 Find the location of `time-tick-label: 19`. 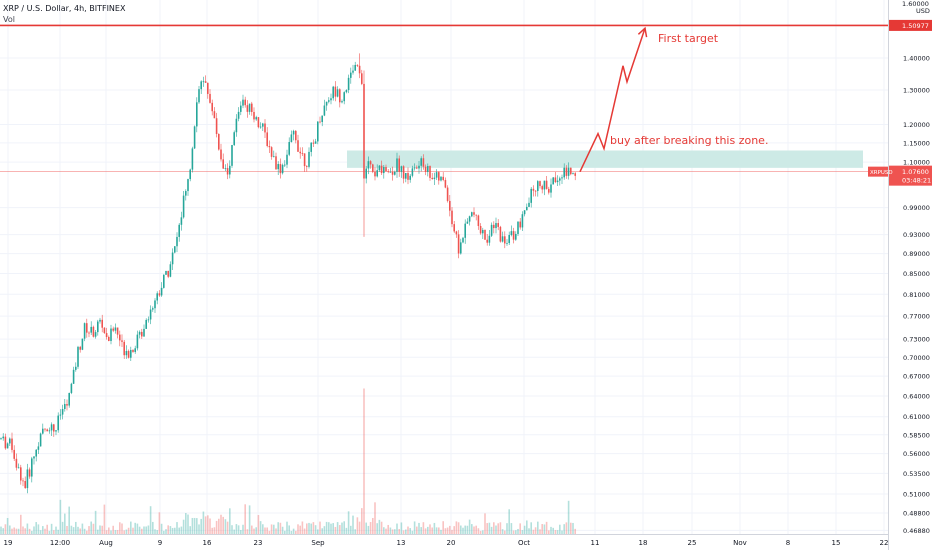

time-tick-label: 19 is located at coordinates (8, 543).